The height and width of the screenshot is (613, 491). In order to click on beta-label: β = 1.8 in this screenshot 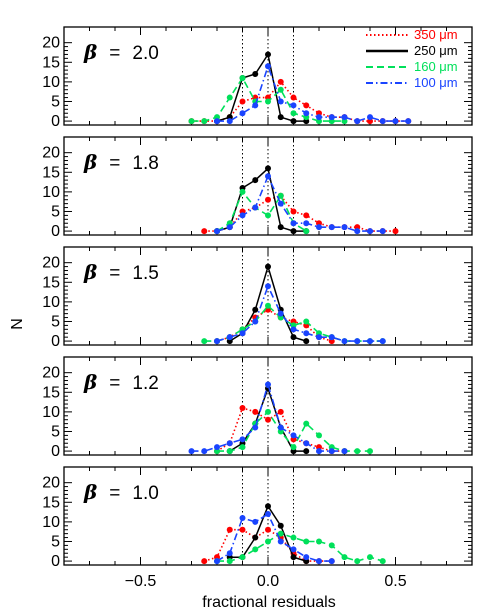, I will do `click(121, 162)`.